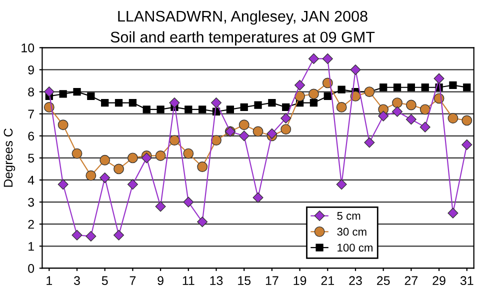 This screenshot has height=298, width=485. I want to click on y-tick-label: 8, so click(31, 92).